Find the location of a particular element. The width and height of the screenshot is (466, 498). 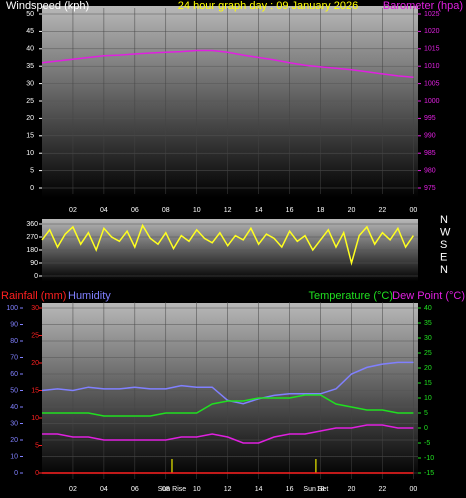

y-tick-label: 80 is located at coordinates (14, 341).